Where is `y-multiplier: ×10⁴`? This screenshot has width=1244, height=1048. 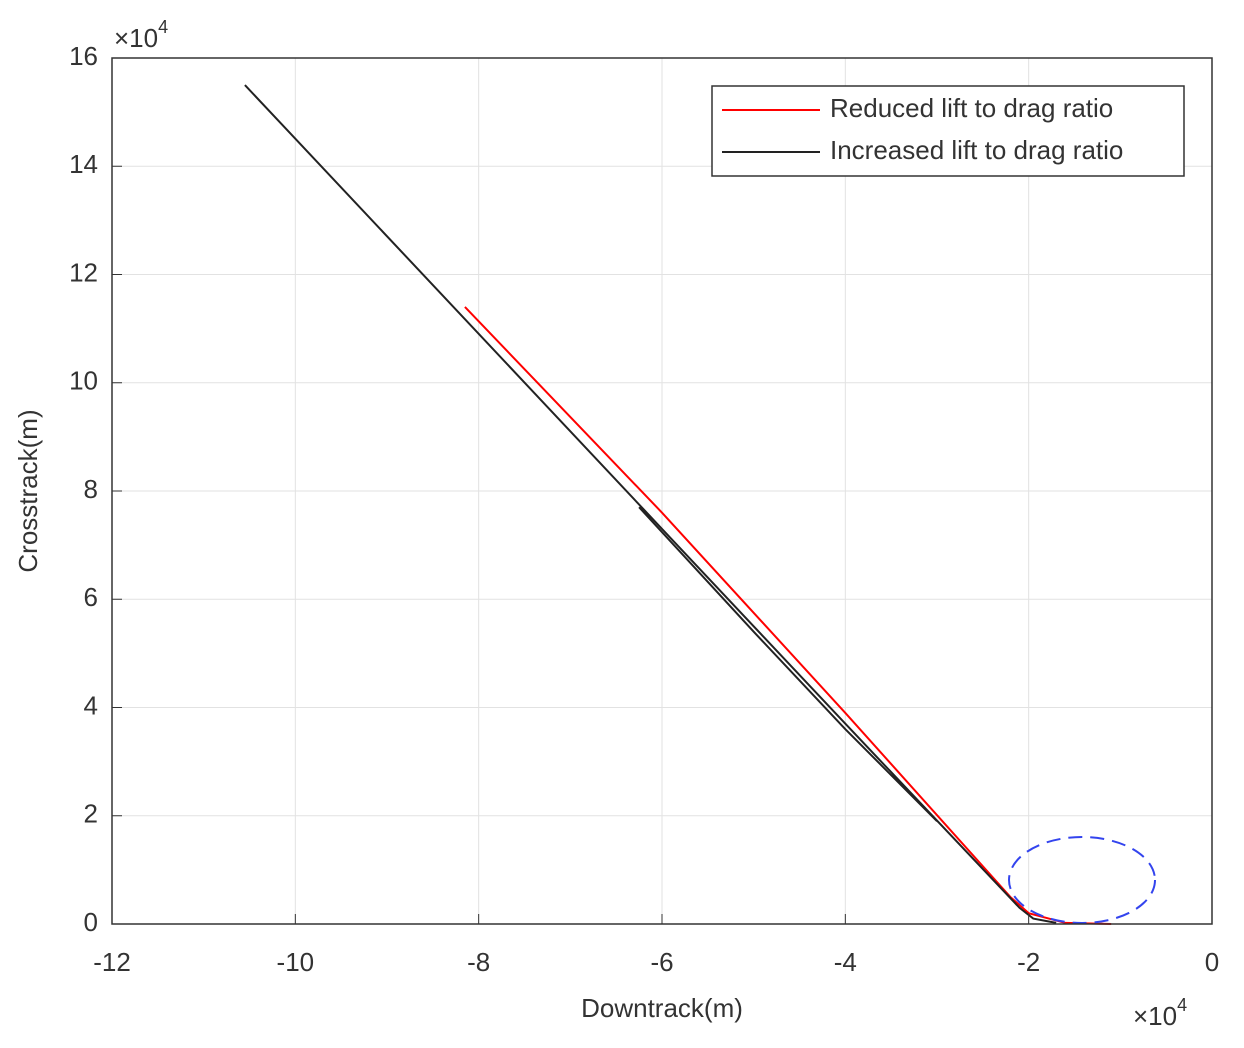 y-multiplier: ×10⁴ is located at coordinates (141, 35).